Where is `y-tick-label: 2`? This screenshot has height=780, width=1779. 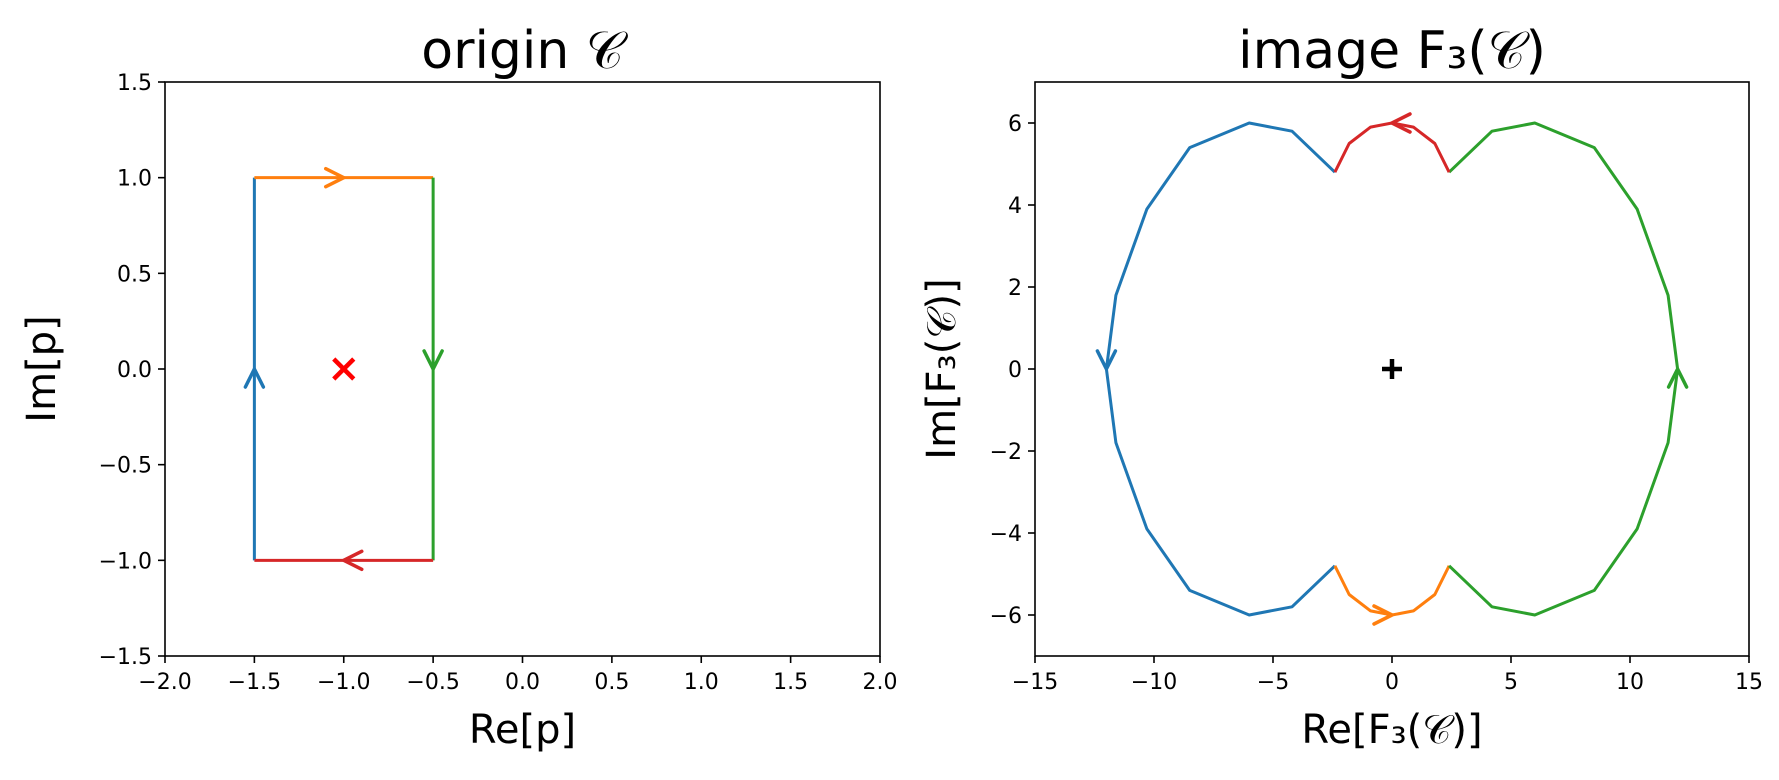
y-tick-label: 2 is located at coordinates (1015, 288).